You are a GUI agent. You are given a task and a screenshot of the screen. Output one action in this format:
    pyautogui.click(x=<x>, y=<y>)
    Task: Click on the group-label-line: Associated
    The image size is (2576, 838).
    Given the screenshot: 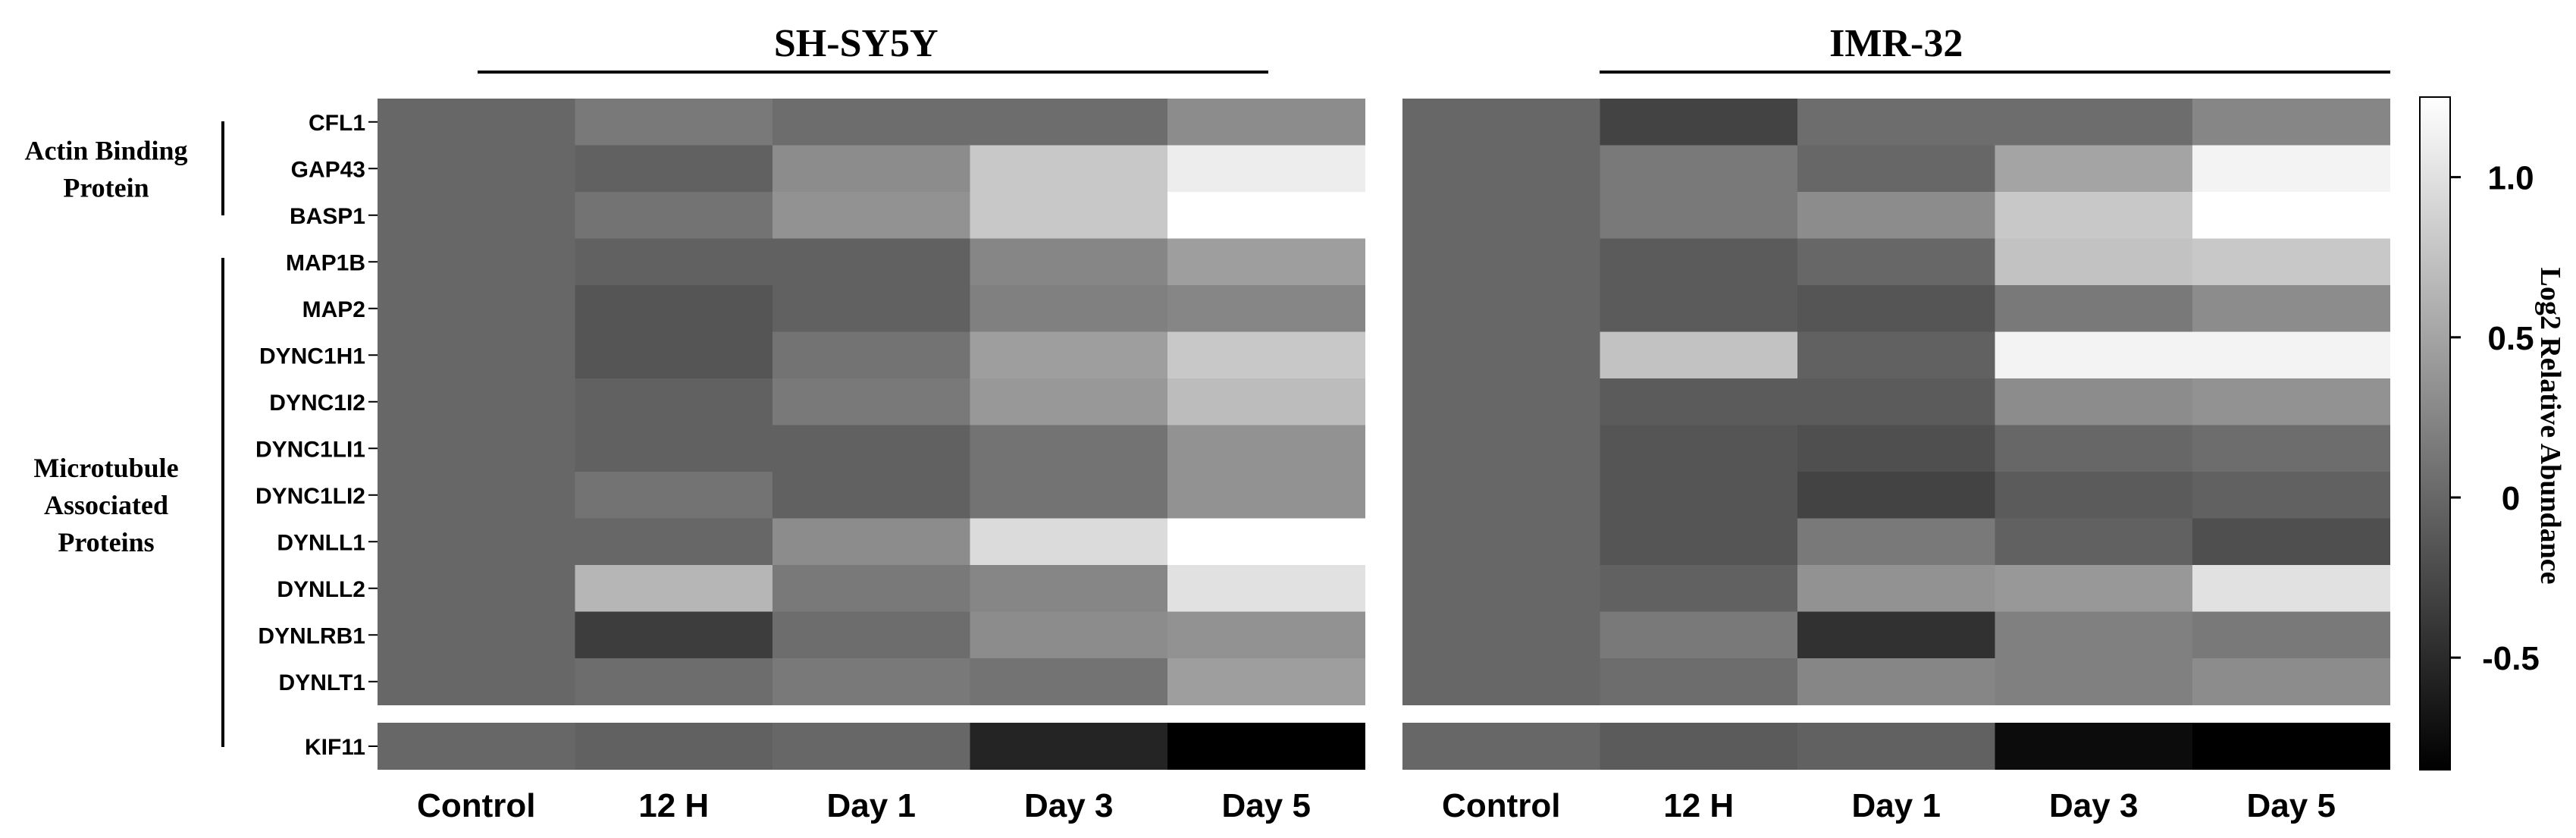 What is the action you would take?
    pyautogui.click(x=106, y=505)
    